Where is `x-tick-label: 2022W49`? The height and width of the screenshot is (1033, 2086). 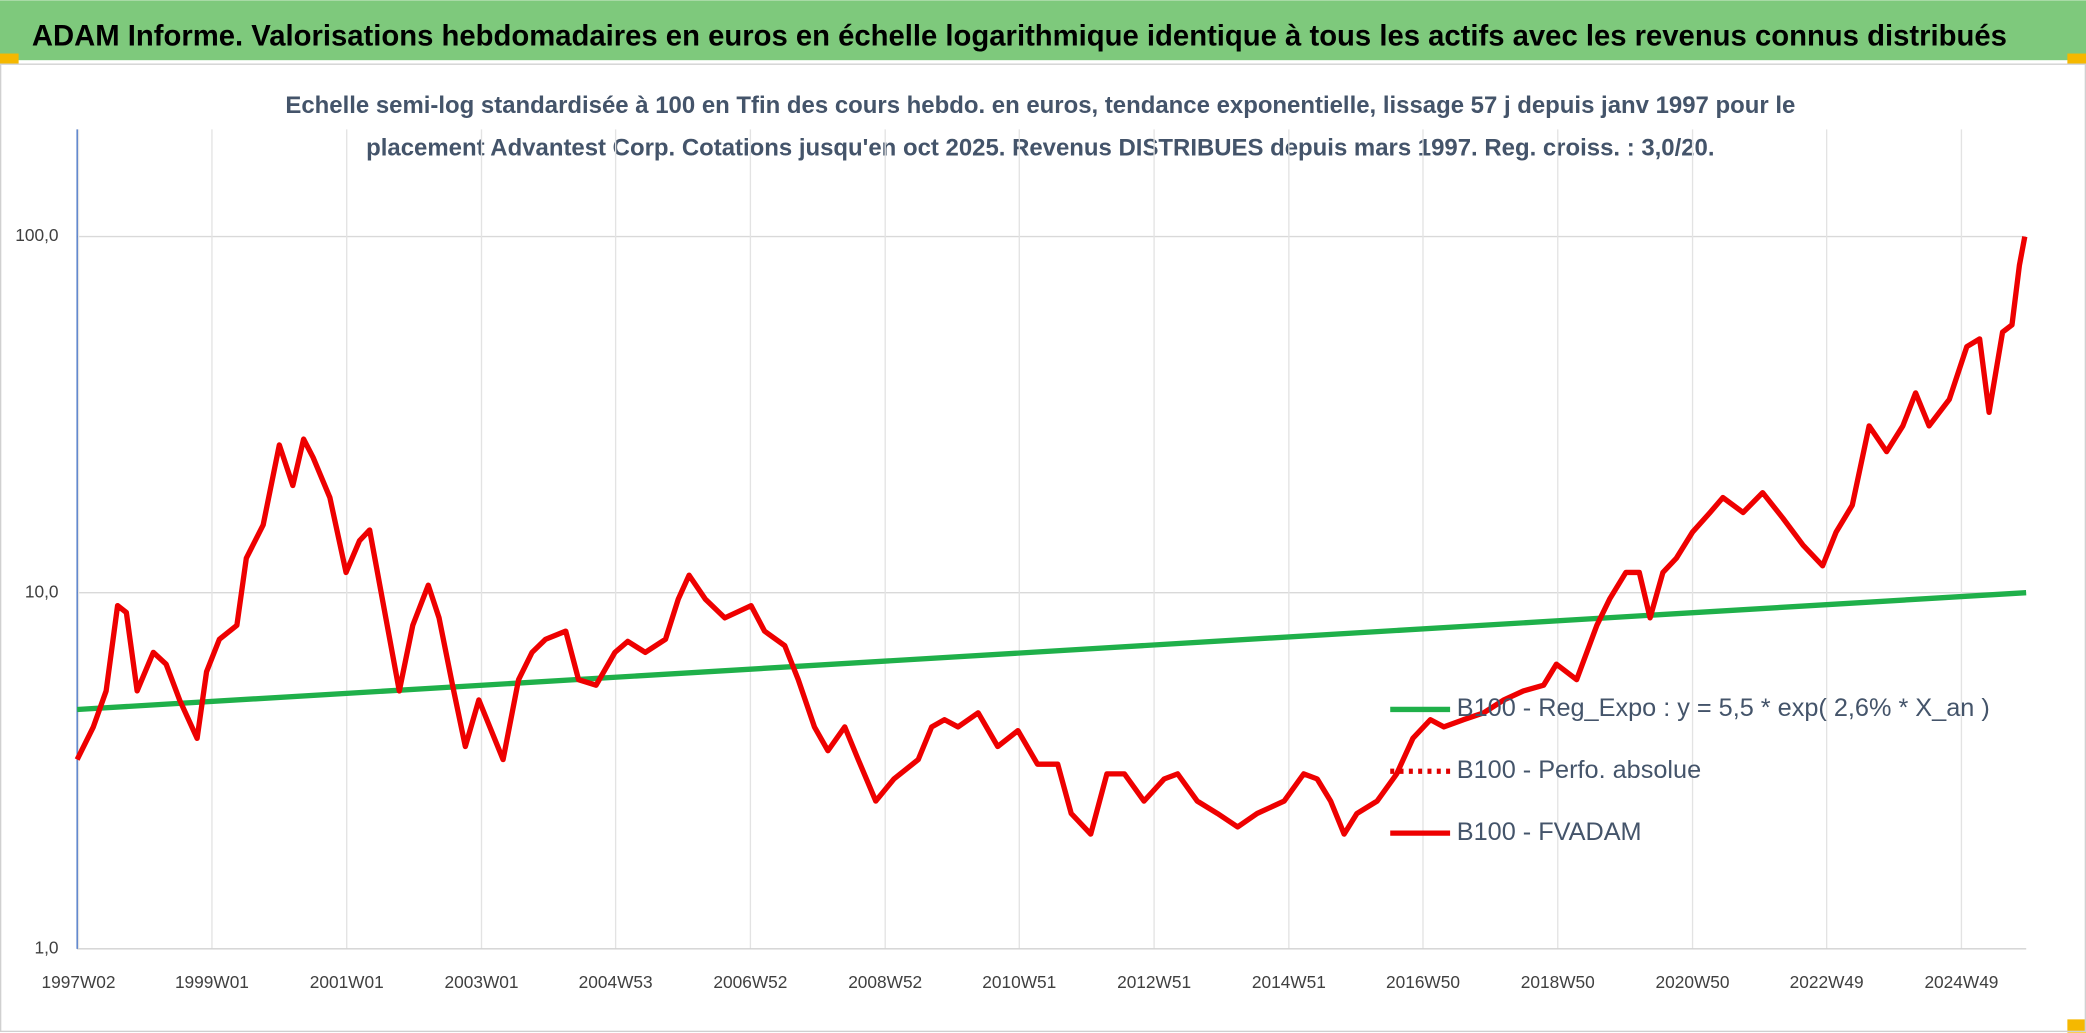
x-tick-label: 2022W49 is located at coordinates (1827, 982).